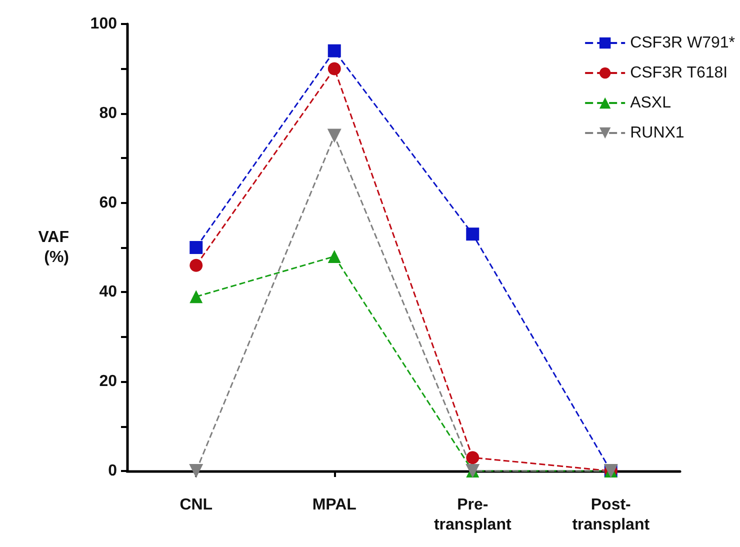 Image resolution: width=740 pixels, height=547 pixels. What do you see at coordinates (196, 505) in the screenshot?
I see `x-tick-label: CNL` at bounding box center [196, 505].